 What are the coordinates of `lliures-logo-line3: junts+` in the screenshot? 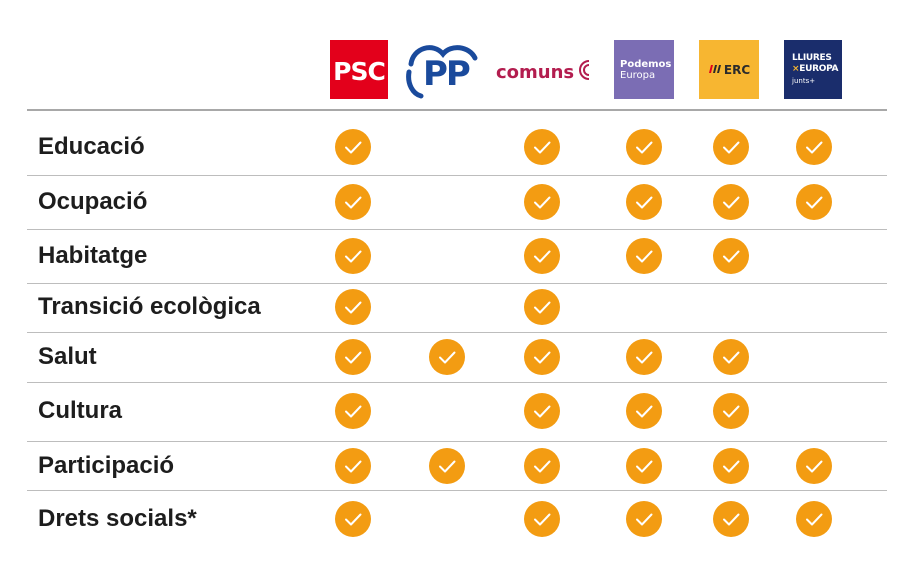 It's located at (804, 80).